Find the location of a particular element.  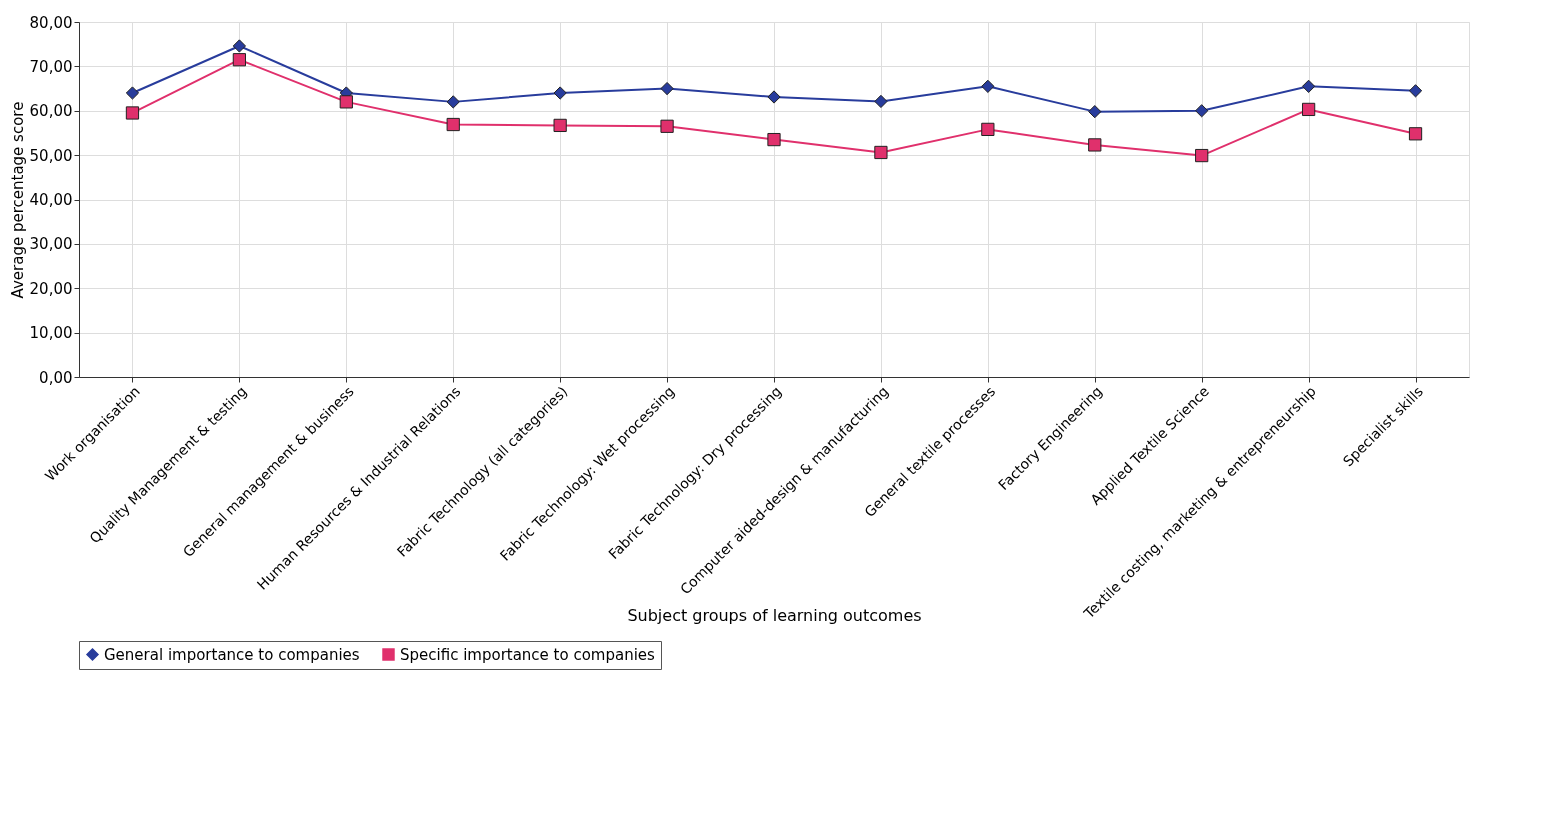

y-tick-label: 70,00 is located at coordinates (51, 66).